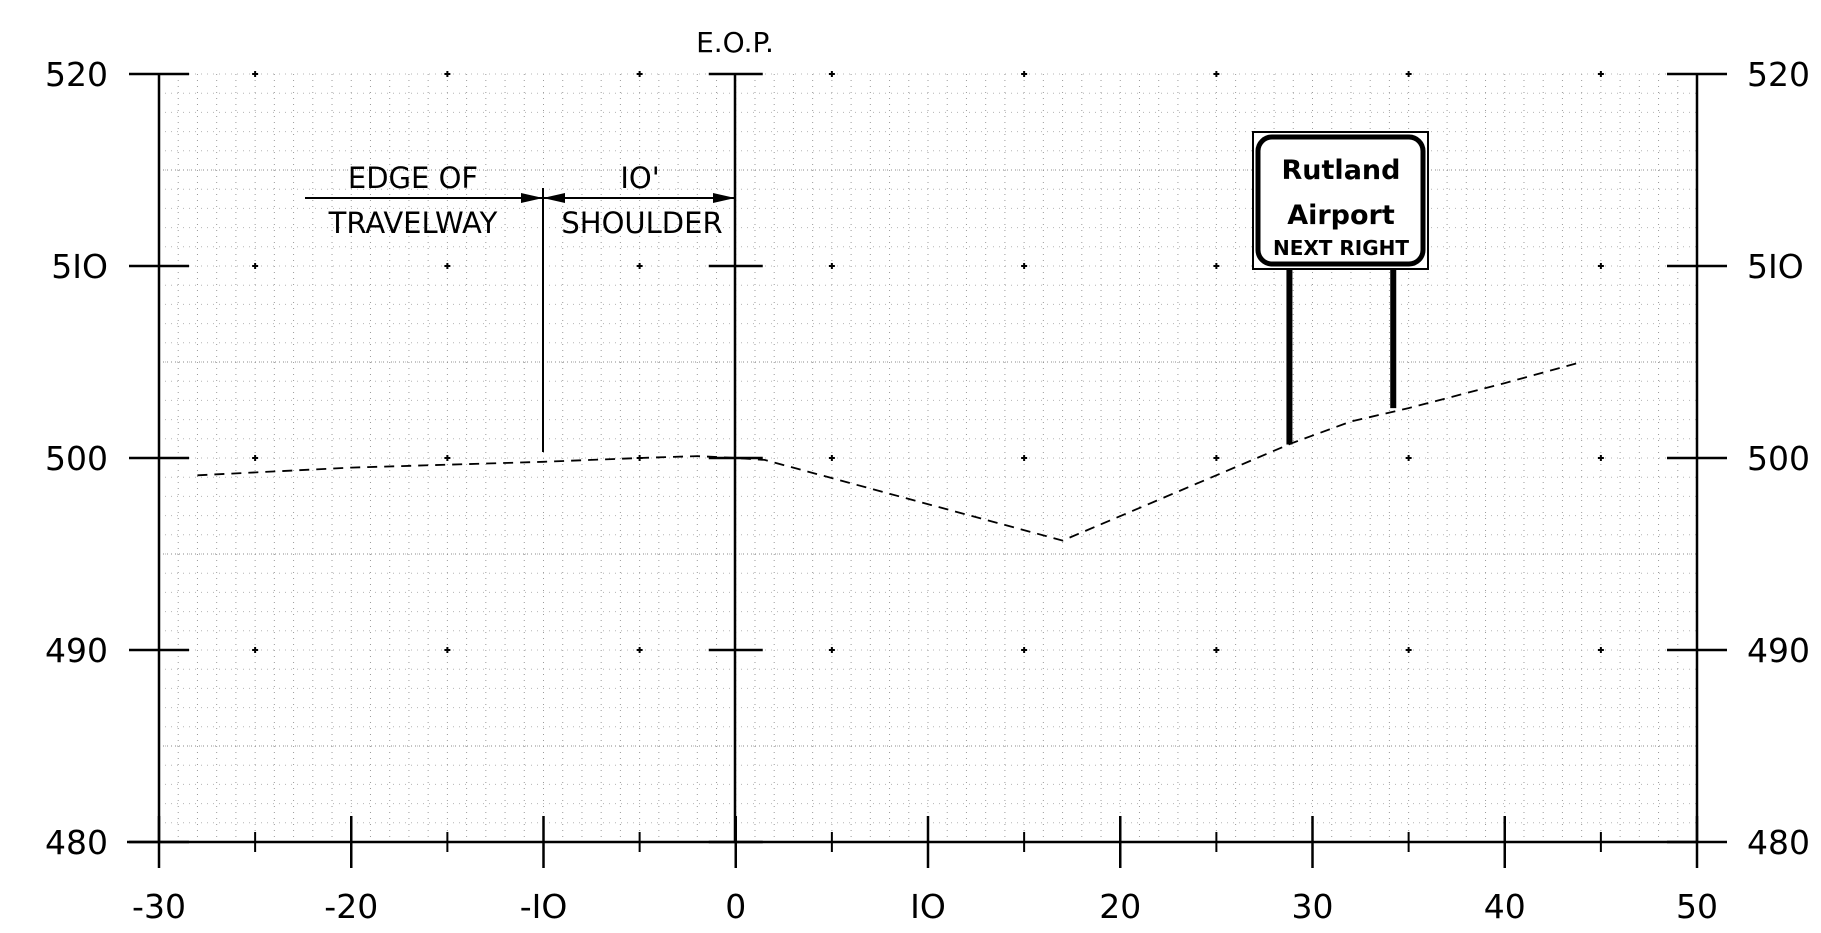 Image resolution: width=1821 pixels, height=933 pixels. Describe the element at coordinates (1341, 215) in the screenshot. I see `sign-line-2: Airport` at that location.